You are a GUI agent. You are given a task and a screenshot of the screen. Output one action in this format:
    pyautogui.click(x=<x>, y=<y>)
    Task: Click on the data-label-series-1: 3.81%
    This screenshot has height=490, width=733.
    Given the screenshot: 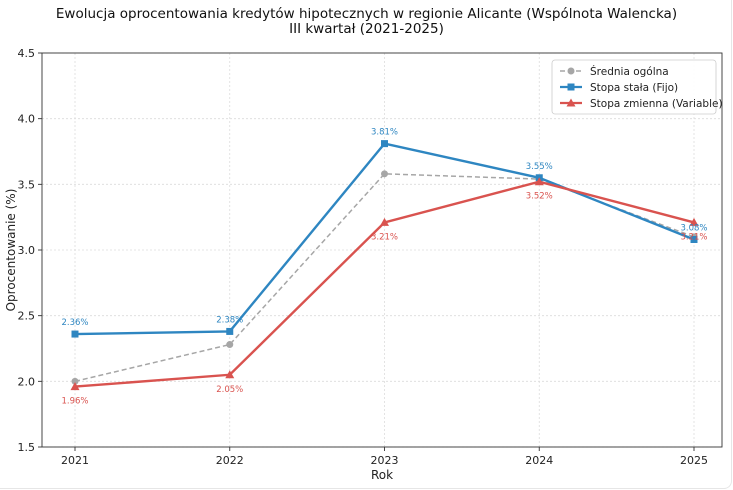 What is the action you would take?
    pyautogui.click(x=384, y=133)
    